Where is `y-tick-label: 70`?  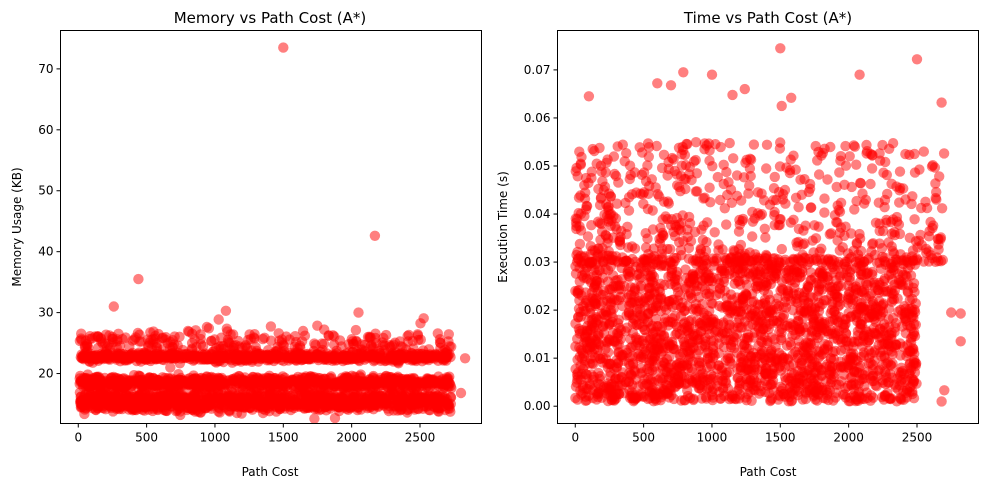 y-tick-label: 70 is located at coordinates (45, 69).